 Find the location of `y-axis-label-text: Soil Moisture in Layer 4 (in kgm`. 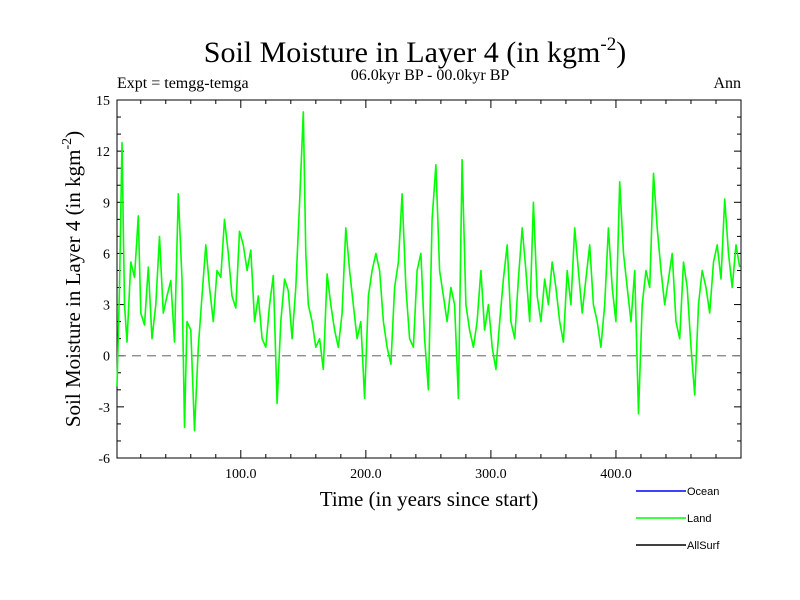

y-axis-label-text: Soil Moisture in Layer 4 (in kgm is located at coordinates (73, 289).